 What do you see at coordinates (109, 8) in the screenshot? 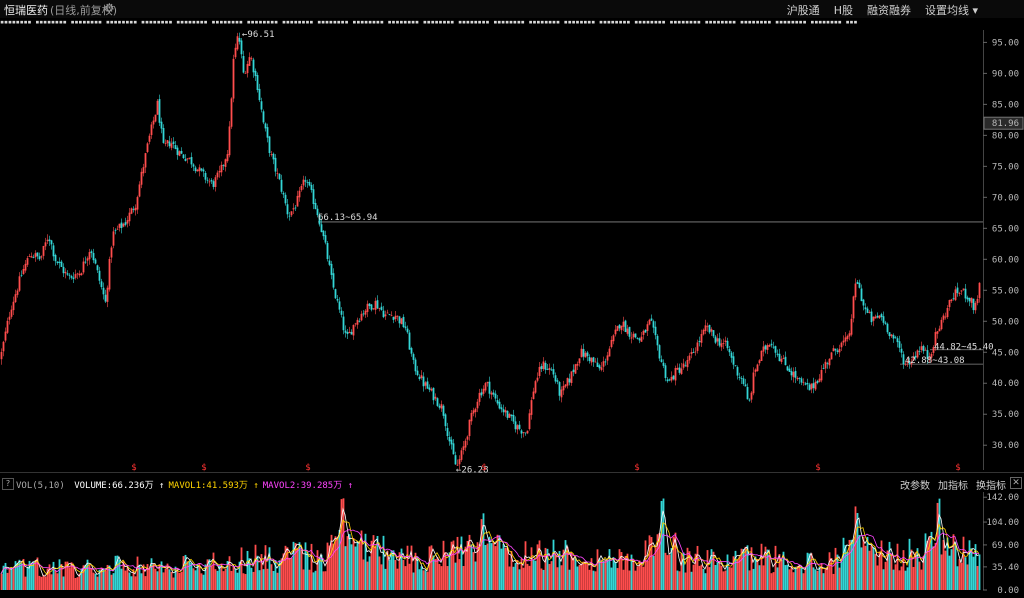
I see `gear-icon: ⚙` at bounding box center [109, 8].